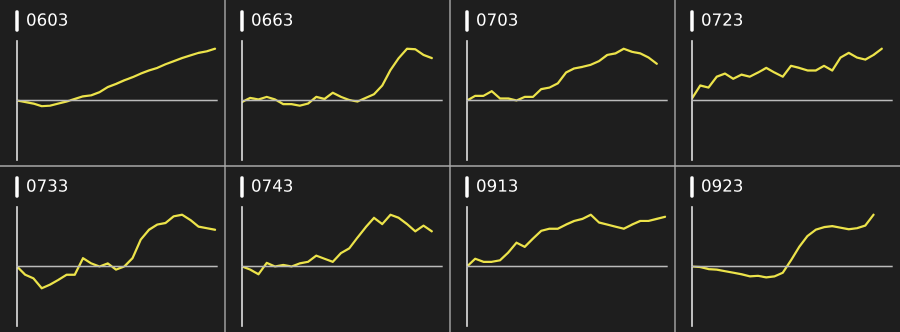  Describe the element at coordinates (497, 19) in the screenshot. I see `chart-title: 0703` at that location.